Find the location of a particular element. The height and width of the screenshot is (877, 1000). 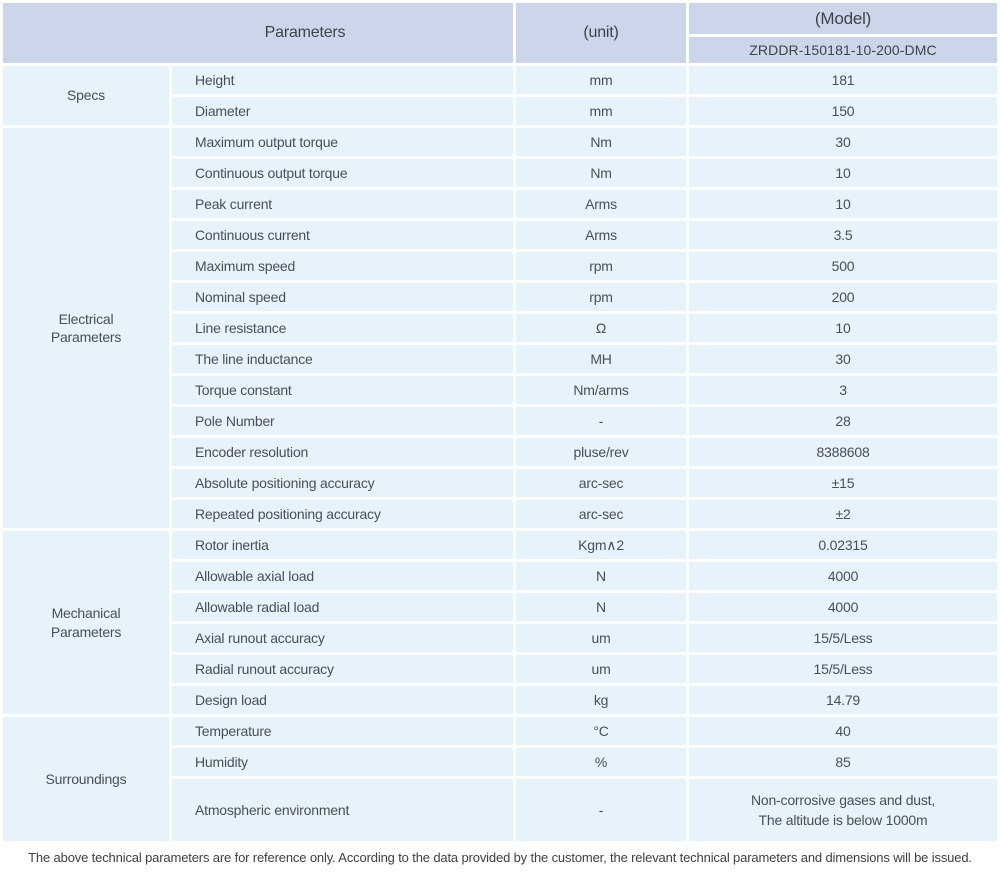

unit-cell: % is located at coordinates (601, 762).